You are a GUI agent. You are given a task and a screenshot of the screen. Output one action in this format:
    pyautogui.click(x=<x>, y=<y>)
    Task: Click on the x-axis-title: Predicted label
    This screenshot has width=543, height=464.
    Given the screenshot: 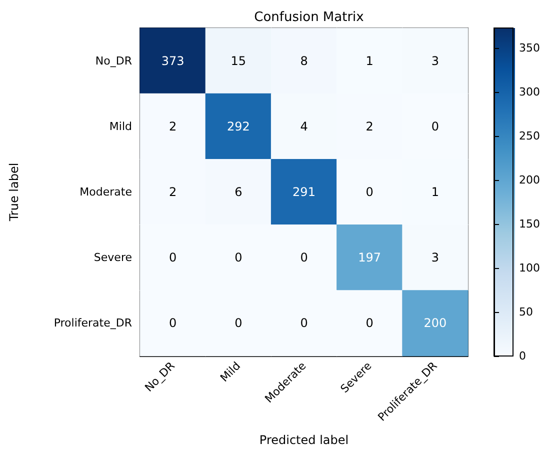 What is the action you would take?
    pyautogui.click(x=304, y=440)
    